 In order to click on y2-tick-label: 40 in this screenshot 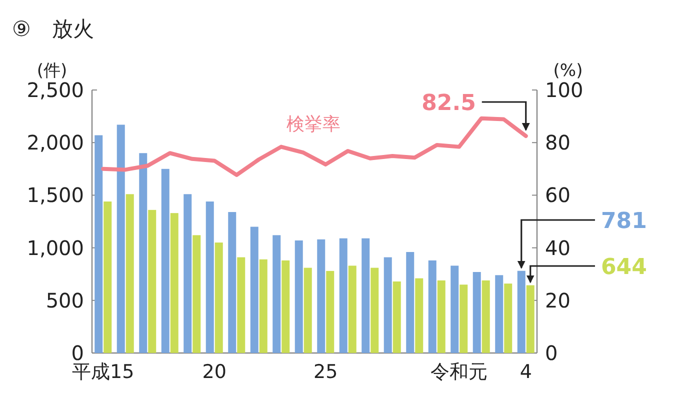, I will do `click(557, 248)`.